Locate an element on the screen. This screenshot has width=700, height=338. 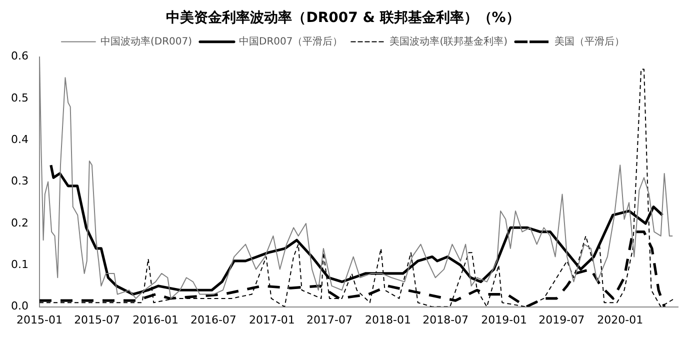
y-tick-label: 0.3 is located at coordinates (19, 181).